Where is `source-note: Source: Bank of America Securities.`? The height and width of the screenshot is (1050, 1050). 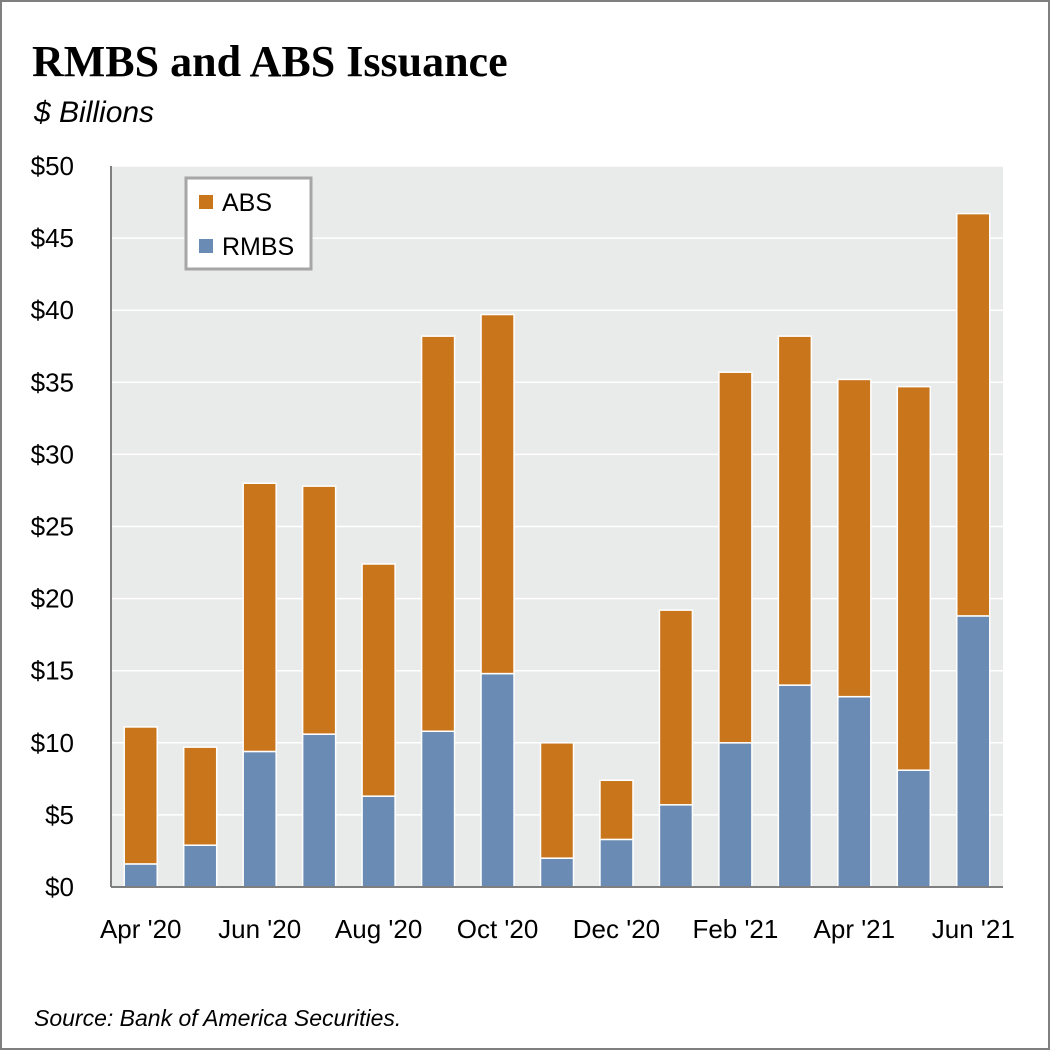 source-note: Source: Bank of America Securities. is located at coordinates (218, 1018).